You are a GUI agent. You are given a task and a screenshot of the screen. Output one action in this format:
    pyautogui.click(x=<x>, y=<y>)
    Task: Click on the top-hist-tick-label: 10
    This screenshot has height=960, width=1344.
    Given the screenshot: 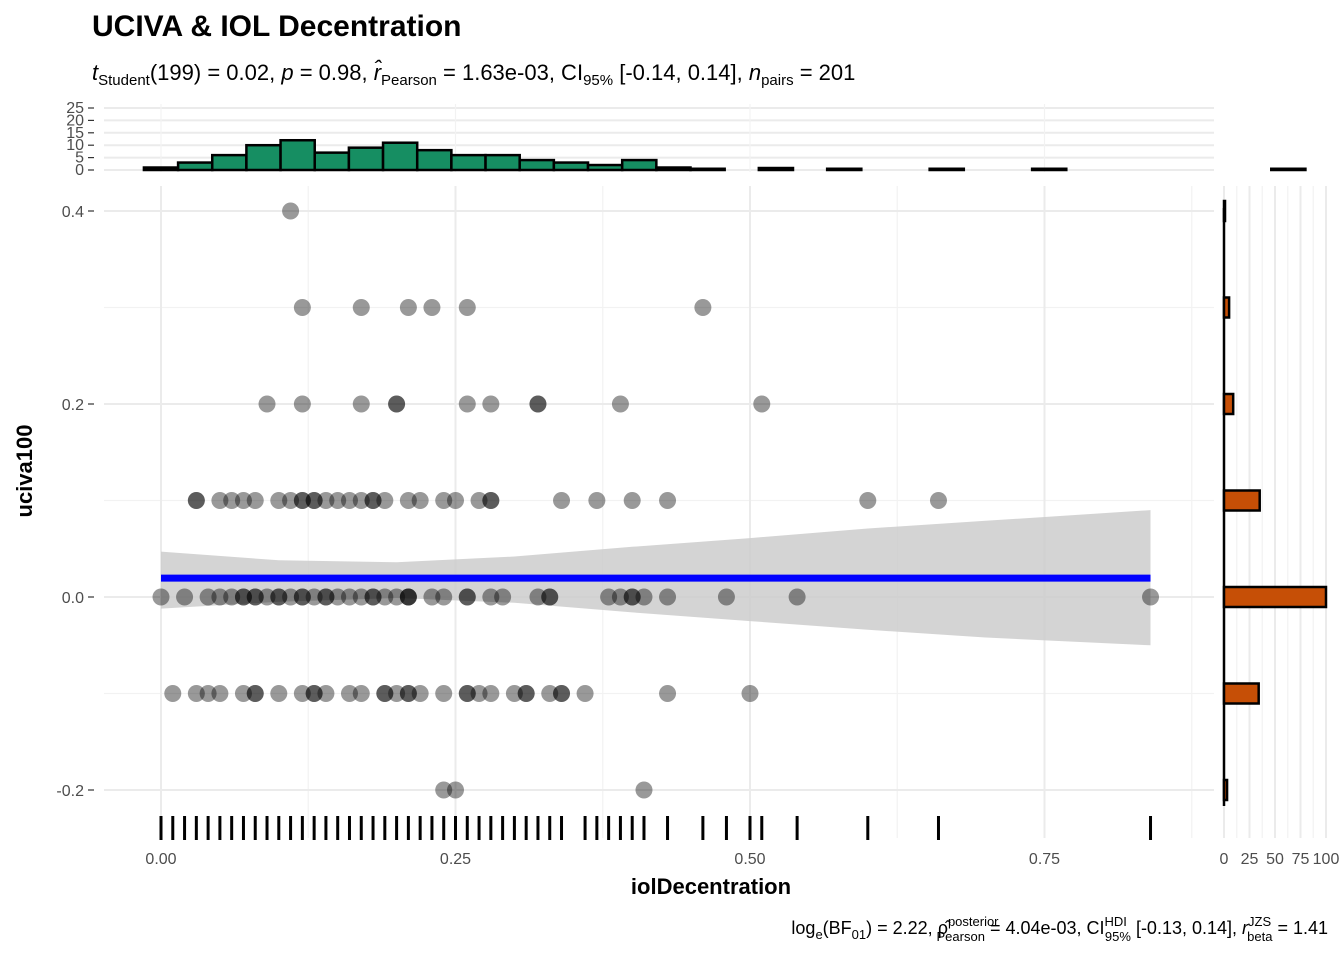 What is the action you would take?
    pyautogui.click(x=75, y=145)
    